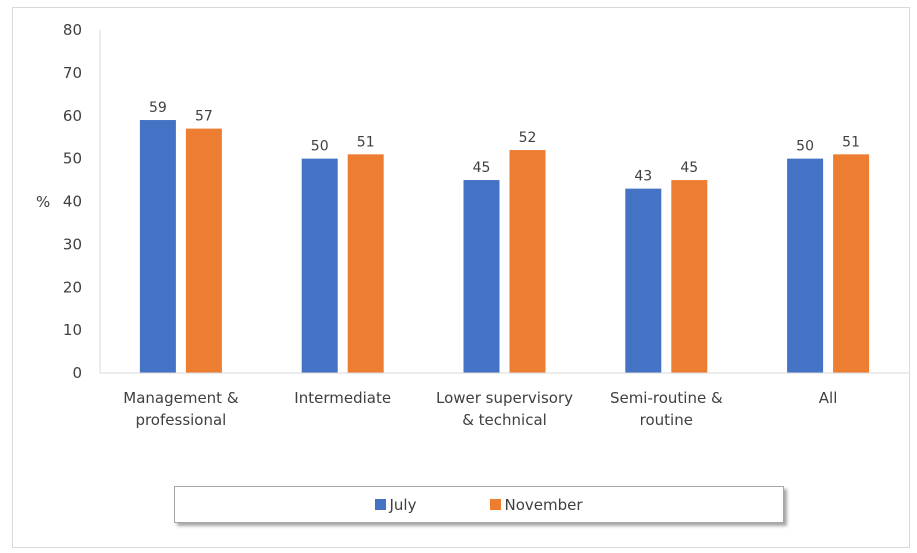 The image size is (917, 553). I want to click on legend: July November, so click(479, 504).